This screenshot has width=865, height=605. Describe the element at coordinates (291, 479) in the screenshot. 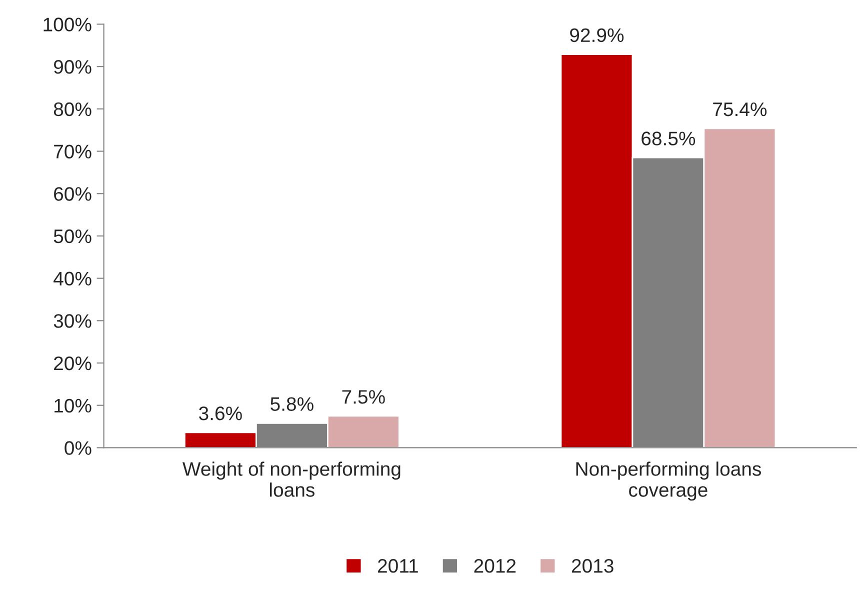

I see `x-tick-label: Weight of non-performing loans` at that location.